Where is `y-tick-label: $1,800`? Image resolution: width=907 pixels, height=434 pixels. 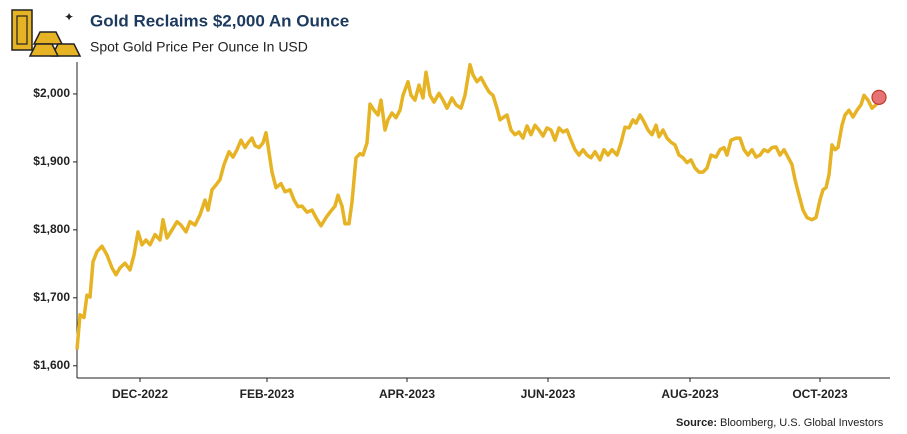 y-tick-label: $1,800 is located at coordinates (51, 229).